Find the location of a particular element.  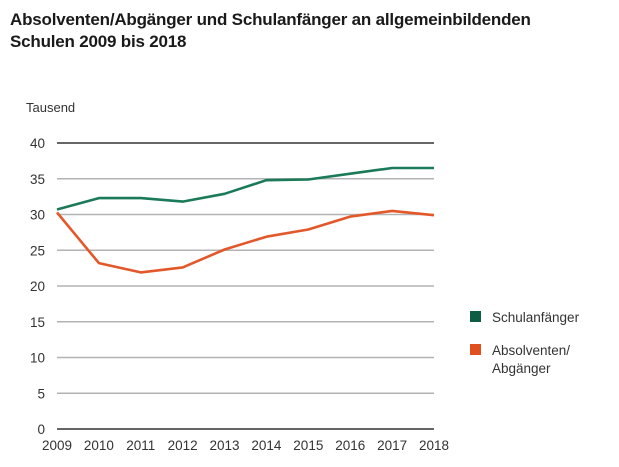

y-tick-label: 20 is located at coordinates (37, 286).